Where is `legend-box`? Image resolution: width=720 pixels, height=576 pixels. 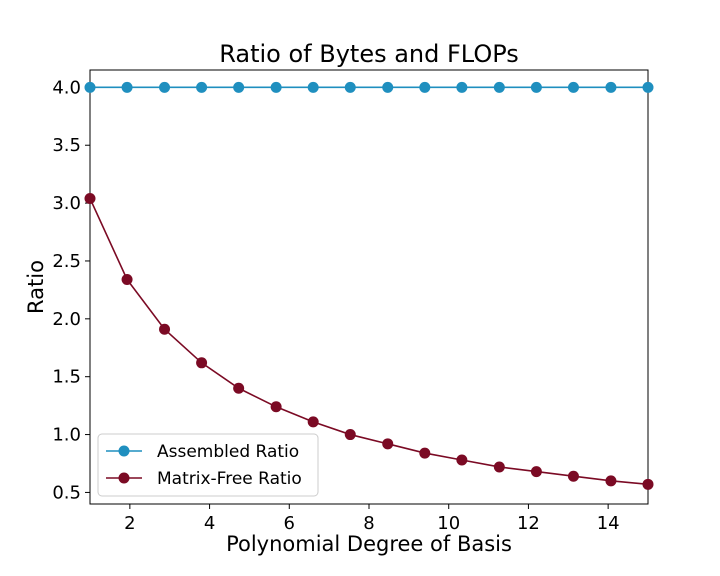
legend-box is located at coordinates (208, 465).